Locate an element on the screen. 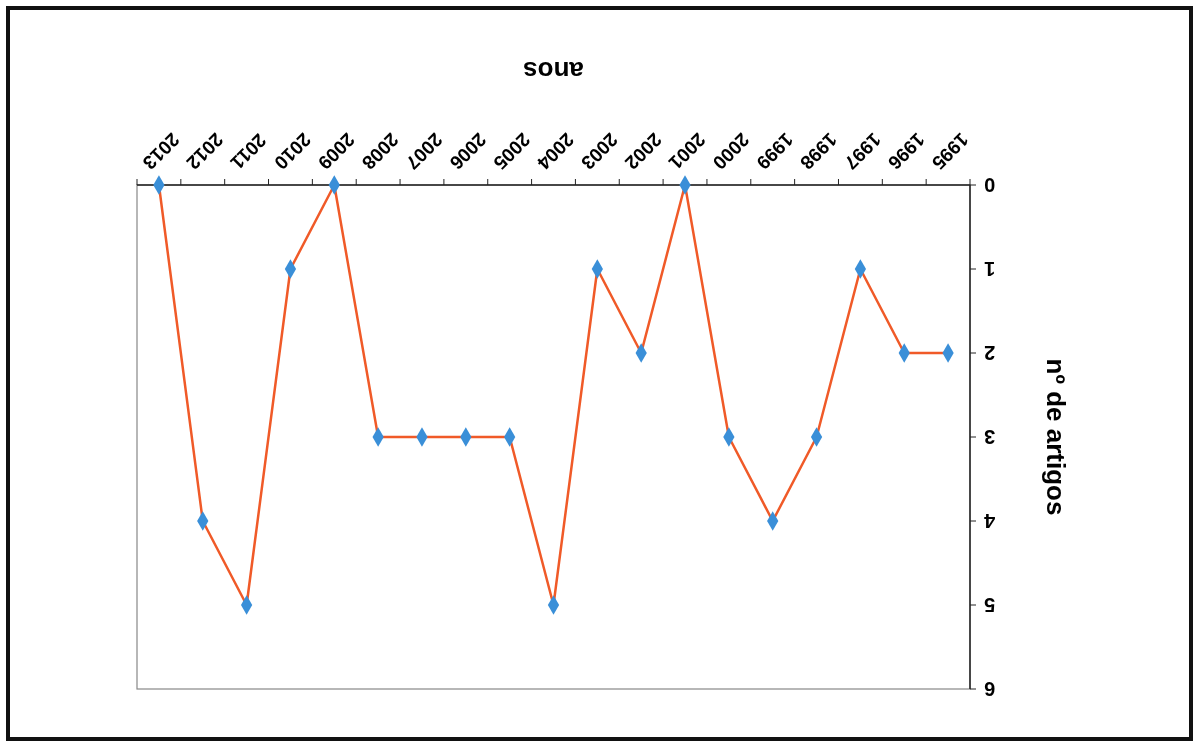 The width and height of the screenshot is (1197, 745). y-tick-label: 4 is located at coordinates (989, 521).